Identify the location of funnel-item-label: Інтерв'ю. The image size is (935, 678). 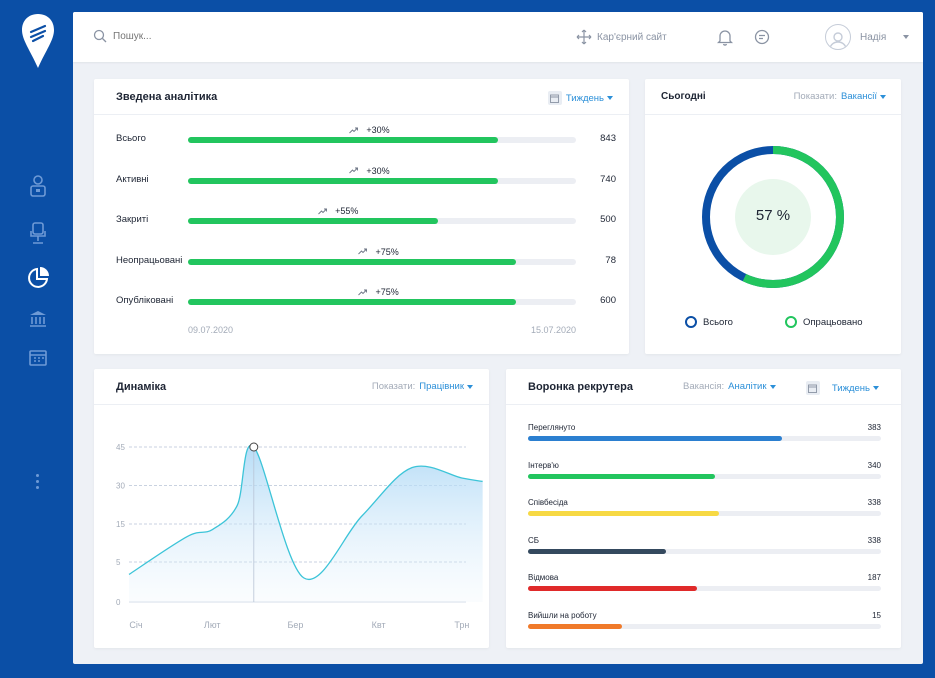
(543, 465).